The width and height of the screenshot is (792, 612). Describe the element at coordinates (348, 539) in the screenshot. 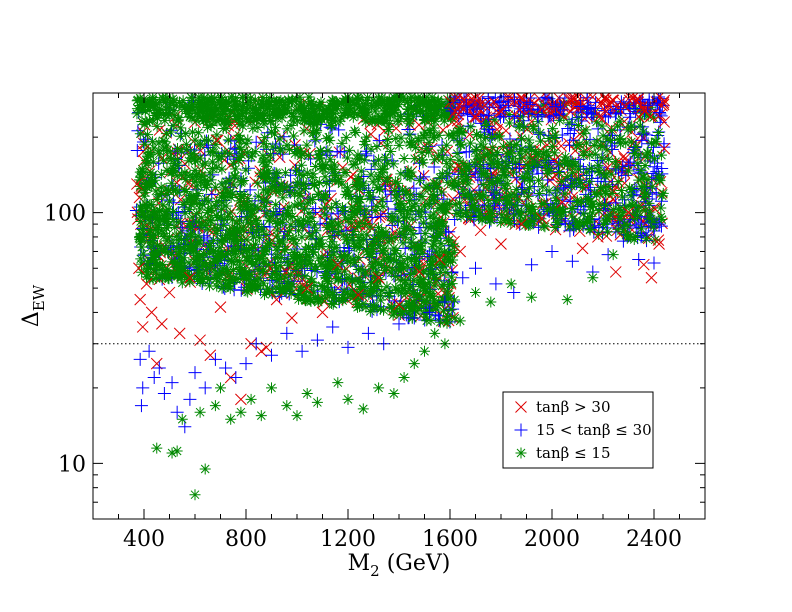

I see `x-tick-label: 1200` at that location.